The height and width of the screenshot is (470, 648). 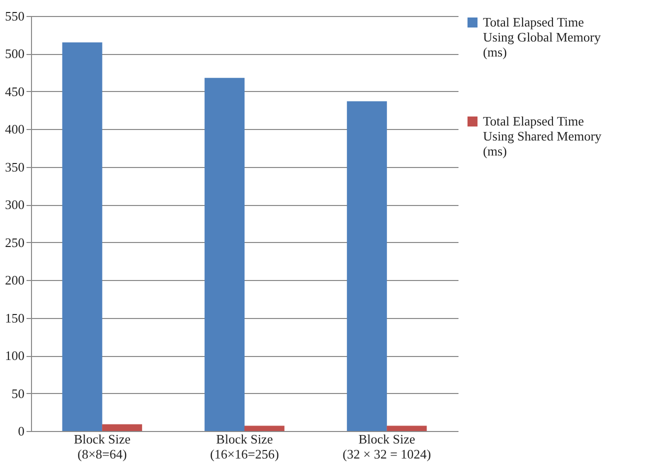 What do you see at coordinates (14, 16) in the screenshot?
I see `y-tick-label: 550` at bounding box center [14, 16].